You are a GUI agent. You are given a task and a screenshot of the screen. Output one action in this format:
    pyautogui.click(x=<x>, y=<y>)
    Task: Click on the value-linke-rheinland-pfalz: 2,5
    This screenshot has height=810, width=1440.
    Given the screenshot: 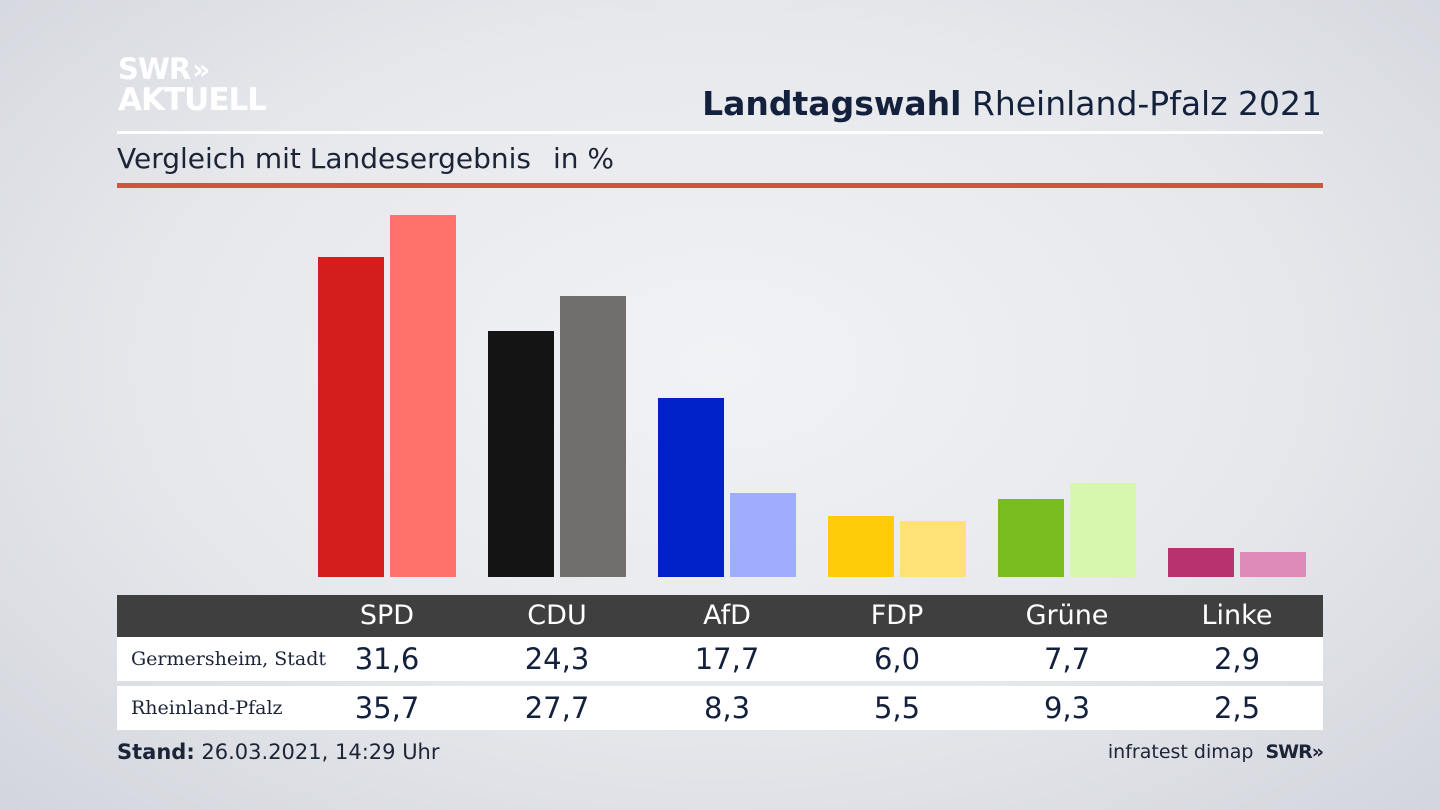 What is the action you would take?
    pyautogui.click(x=1237, y=708)
    